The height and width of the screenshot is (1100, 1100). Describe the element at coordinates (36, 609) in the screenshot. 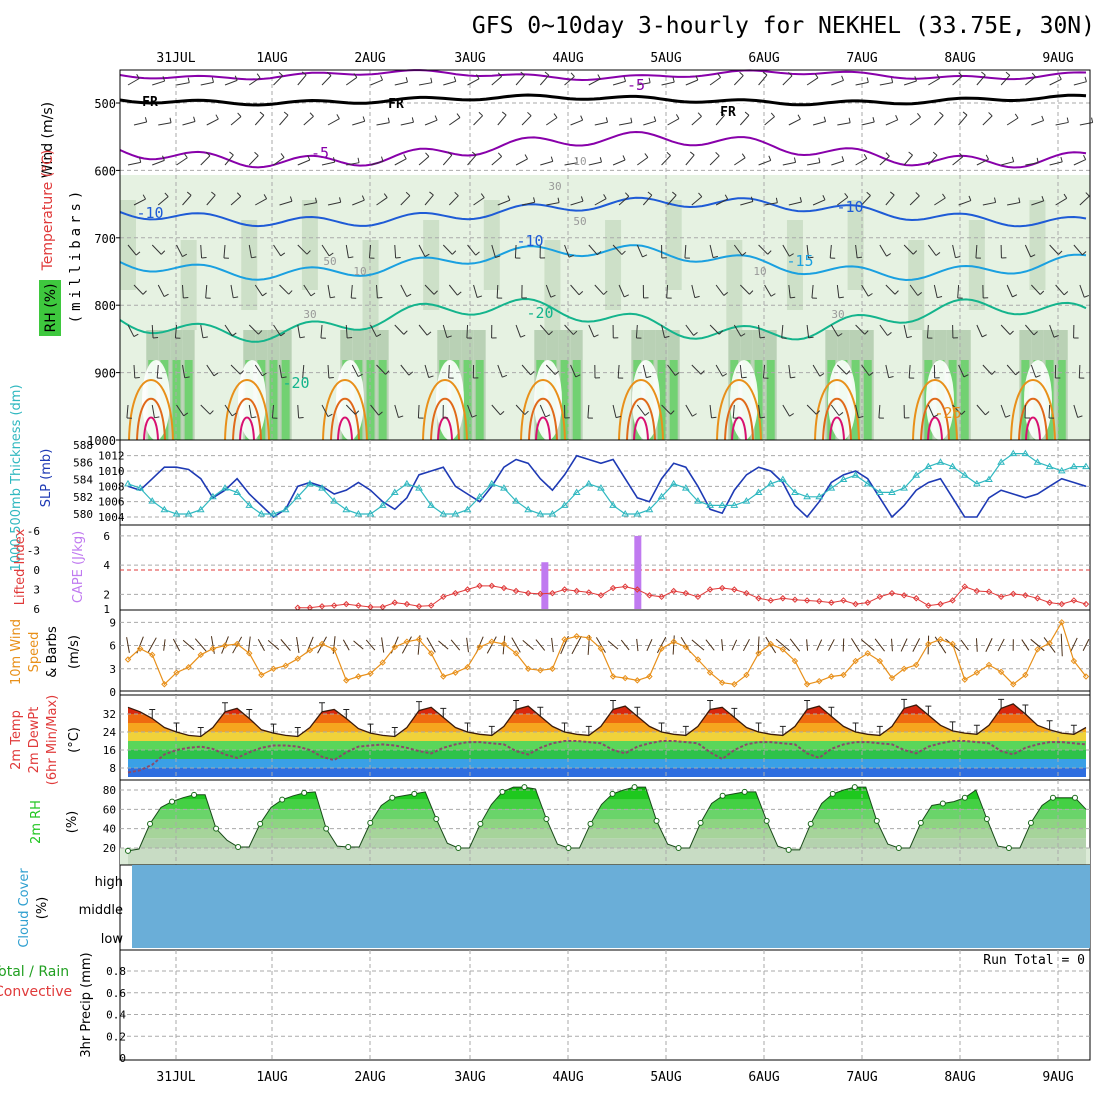

I see `lifted-index-tick: 6` at that location.